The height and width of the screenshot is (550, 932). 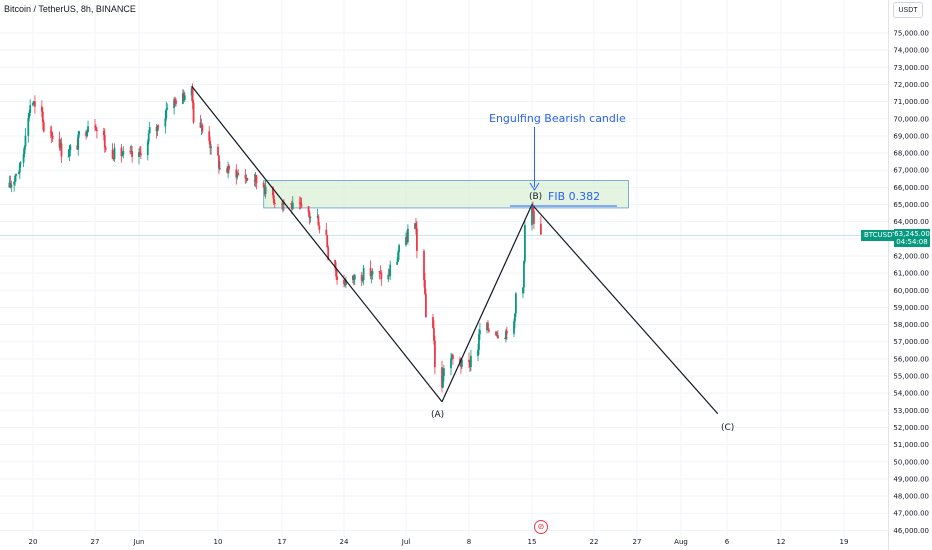 What do you see at coordinates (574, 196) in the screenshot?
I see `fib-label: FIB 0.382` at bounding box center [574, 196].